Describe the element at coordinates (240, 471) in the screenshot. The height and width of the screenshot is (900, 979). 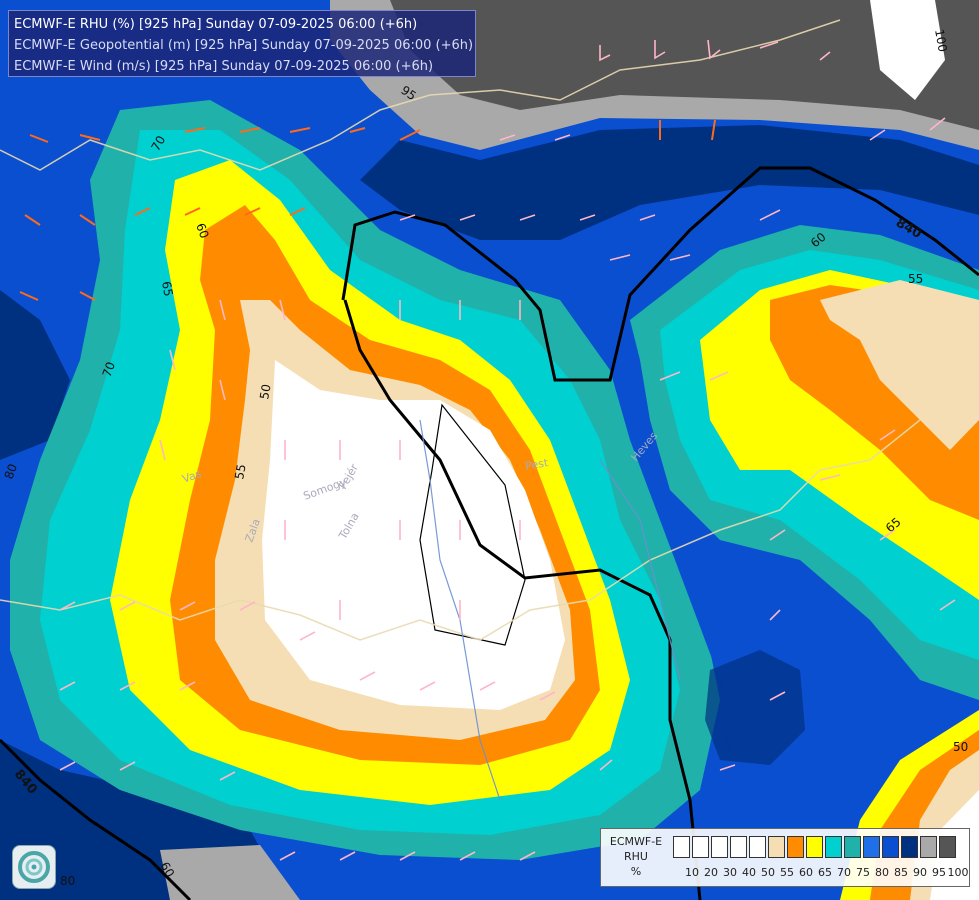
I see `contour-label-55-a: 55` at that location.